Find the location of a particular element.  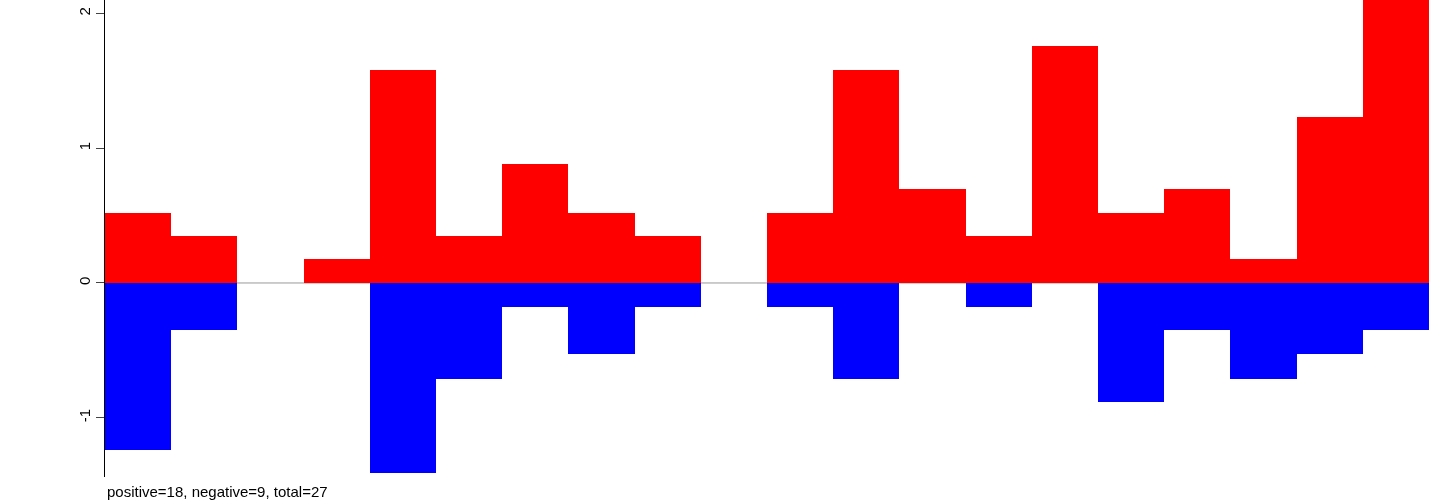

y-tick-label: -1 is located at coordinates (84, 415).